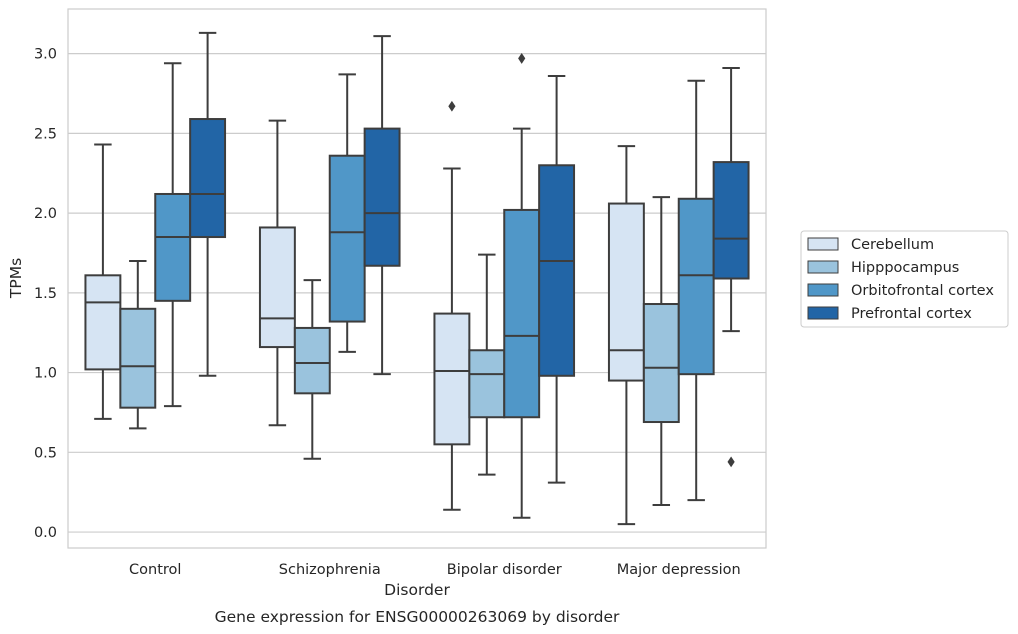 This screenshot has width=1018, height=634. What do you see at coordinates (679, 570) in the screenshot?
I see `x-tick-label: Major depression` at bounding box center [679, 570].